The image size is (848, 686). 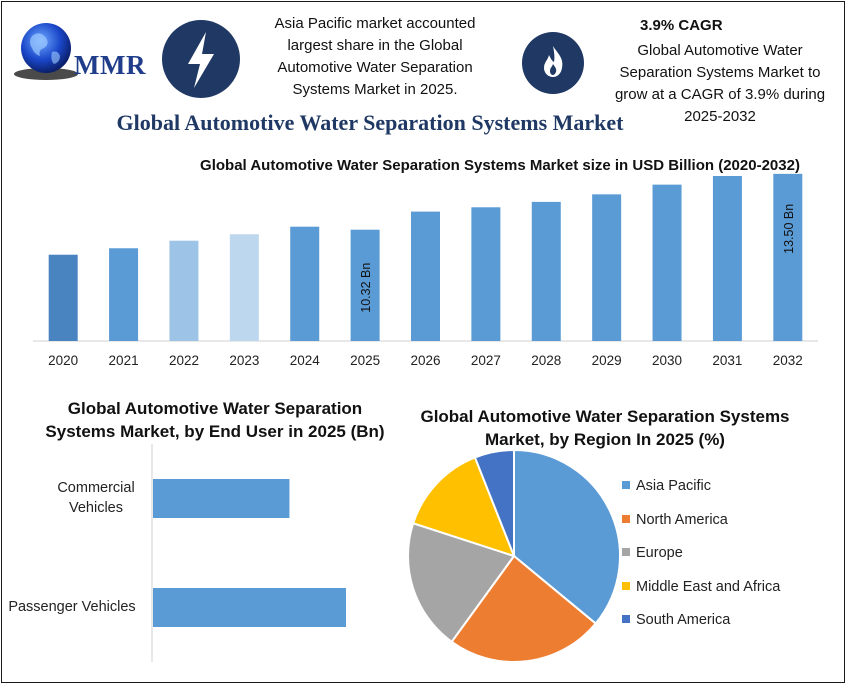 What do you see at coordinates (673, 486) in the screenshot?
I see `legend-label: Asia Pacific` at bounding box center [673, 486].